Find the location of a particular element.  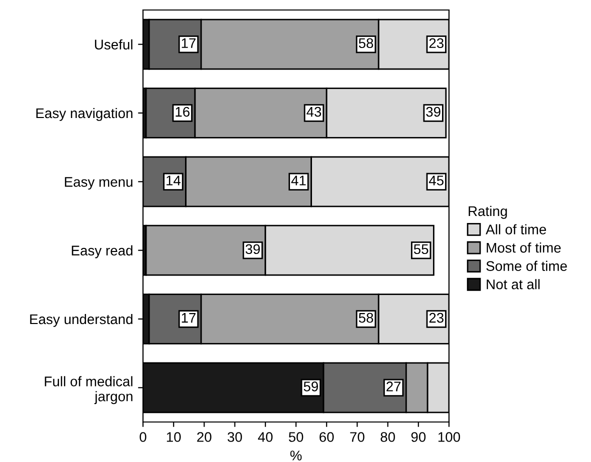

x-tick-label: 60 is located at coordinates (327, 437).